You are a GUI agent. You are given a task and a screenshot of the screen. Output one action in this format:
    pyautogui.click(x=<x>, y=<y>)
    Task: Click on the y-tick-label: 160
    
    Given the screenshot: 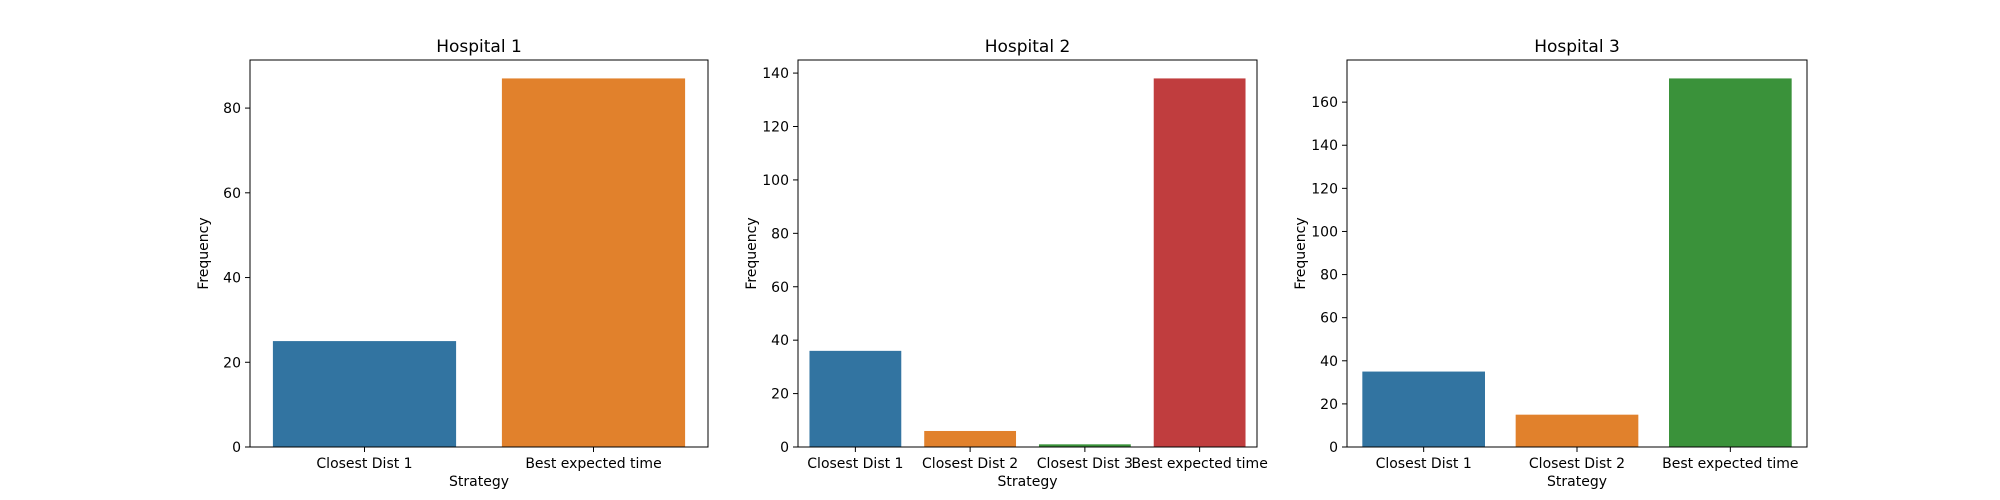 What is the action you would take?
    pyautogui.click(x=1324, y=103)
    